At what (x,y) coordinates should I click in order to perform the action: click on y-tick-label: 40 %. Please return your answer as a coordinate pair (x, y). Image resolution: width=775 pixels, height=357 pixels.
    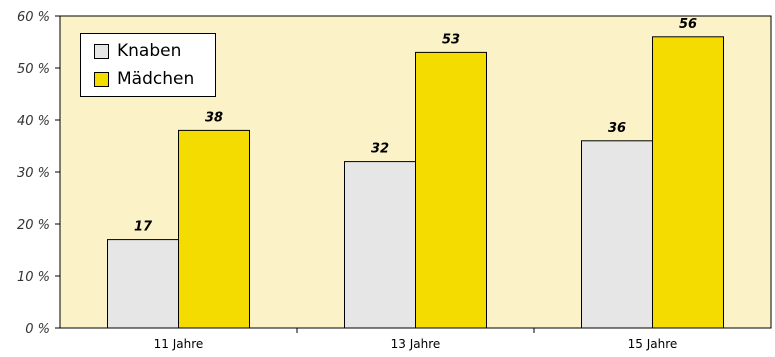
    Looking at the image, I should click on (33, 121).